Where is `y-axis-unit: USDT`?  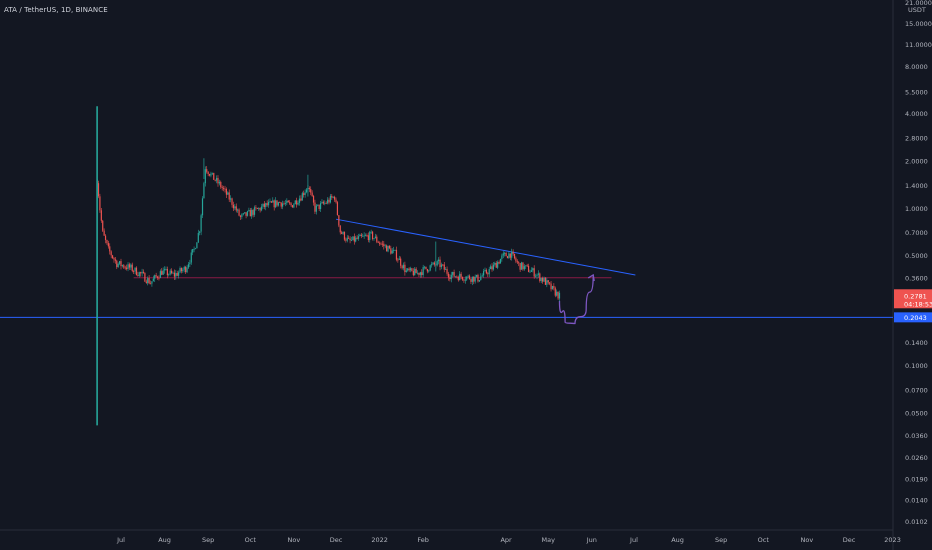
y-axis-unit: USDT is located at coordinates (917, 10).